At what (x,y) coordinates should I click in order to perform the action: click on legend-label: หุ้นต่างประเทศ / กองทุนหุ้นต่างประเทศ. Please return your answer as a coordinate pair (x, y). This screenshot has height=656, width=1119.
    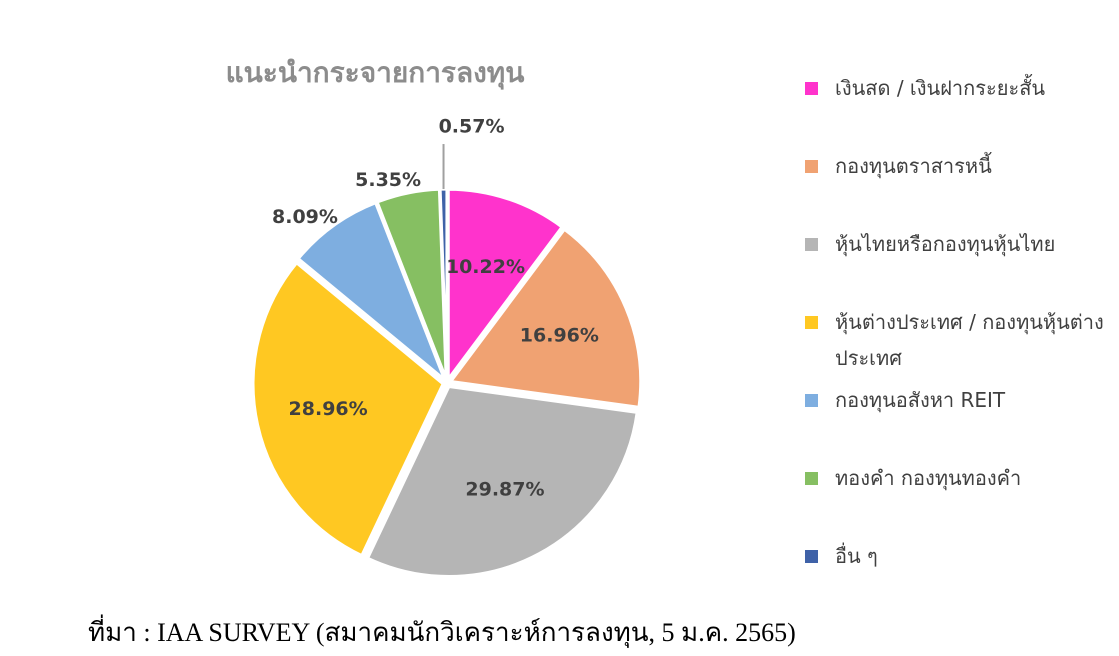
    Looking at the image, I should click on (969, 340).